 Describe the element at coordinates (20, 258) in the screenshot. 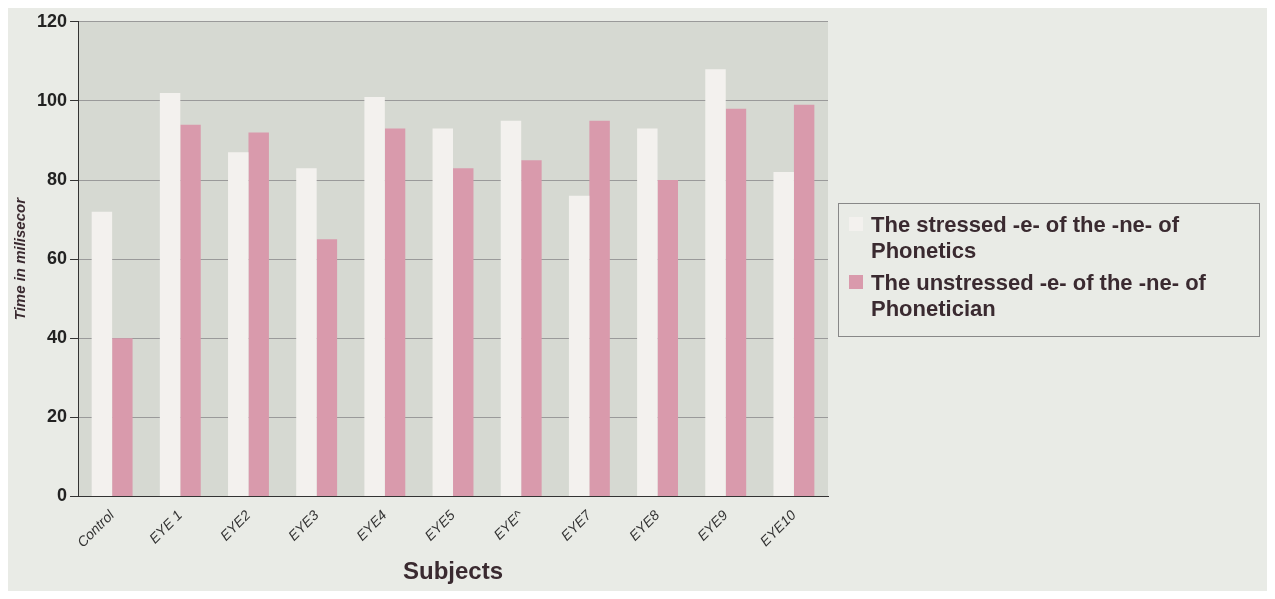

I see `y-axis-title: Time in milisecor` at that location.